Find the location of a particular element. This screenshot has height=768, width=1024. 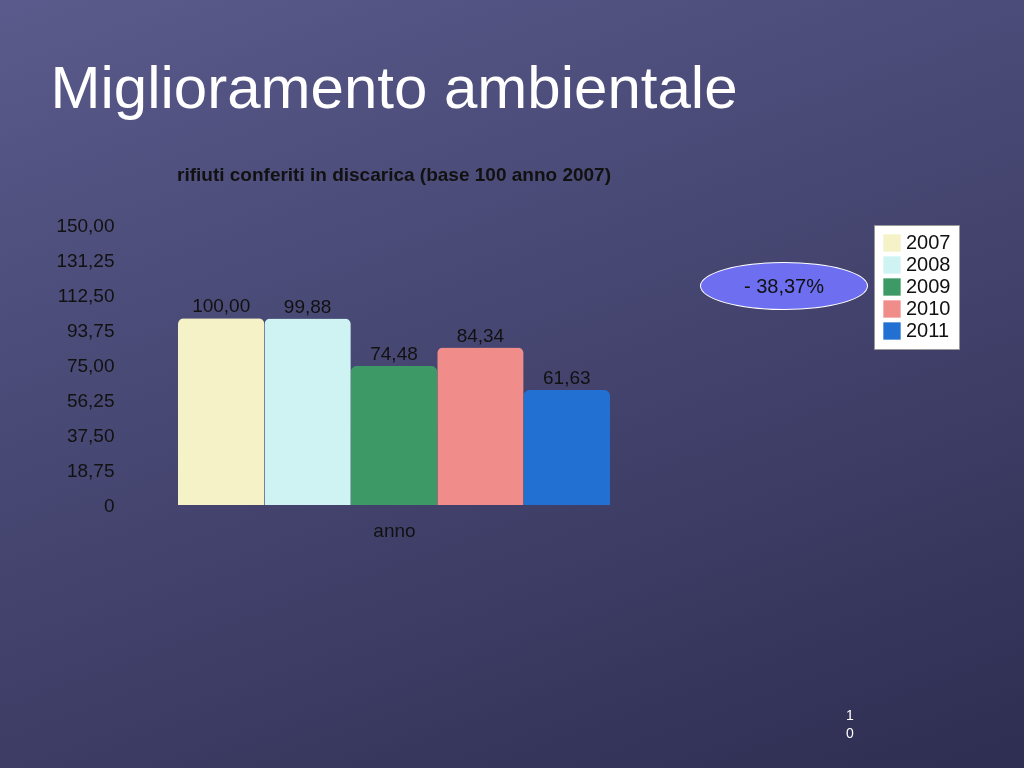

y-tick-label: 93,75 is located at coordinates (90, 330).